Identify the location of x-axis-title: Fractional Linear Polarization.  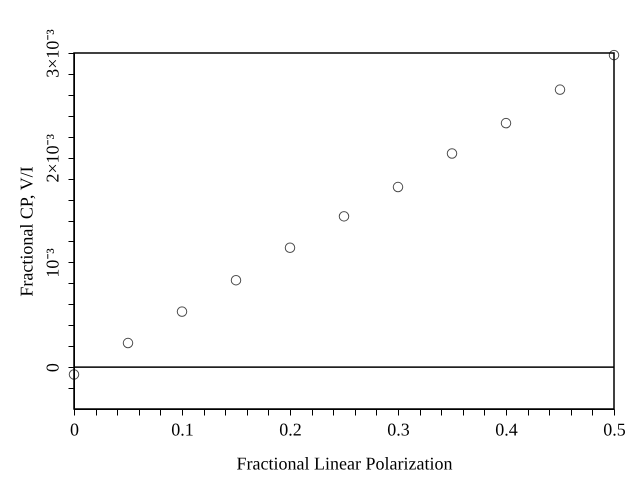
(344, 464).